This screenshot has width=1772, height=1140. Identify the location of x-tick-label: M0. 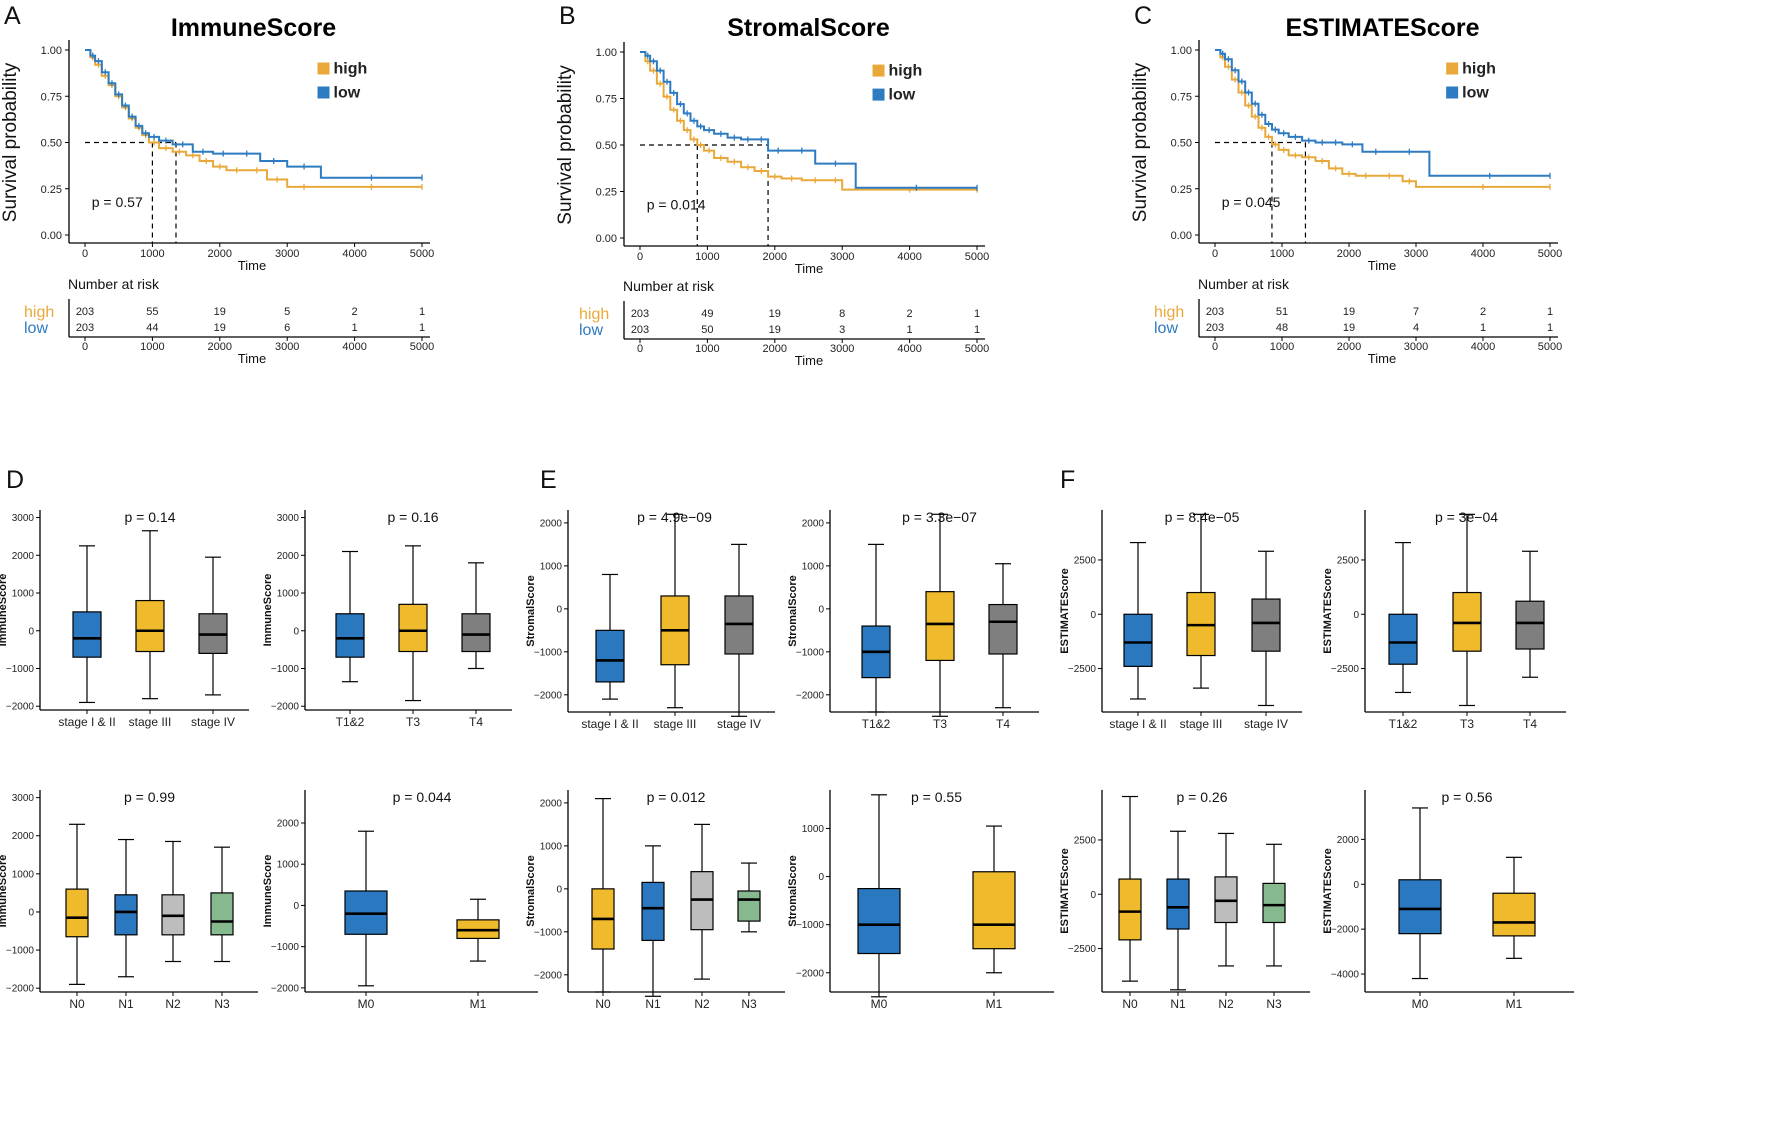
(1420, 1004).